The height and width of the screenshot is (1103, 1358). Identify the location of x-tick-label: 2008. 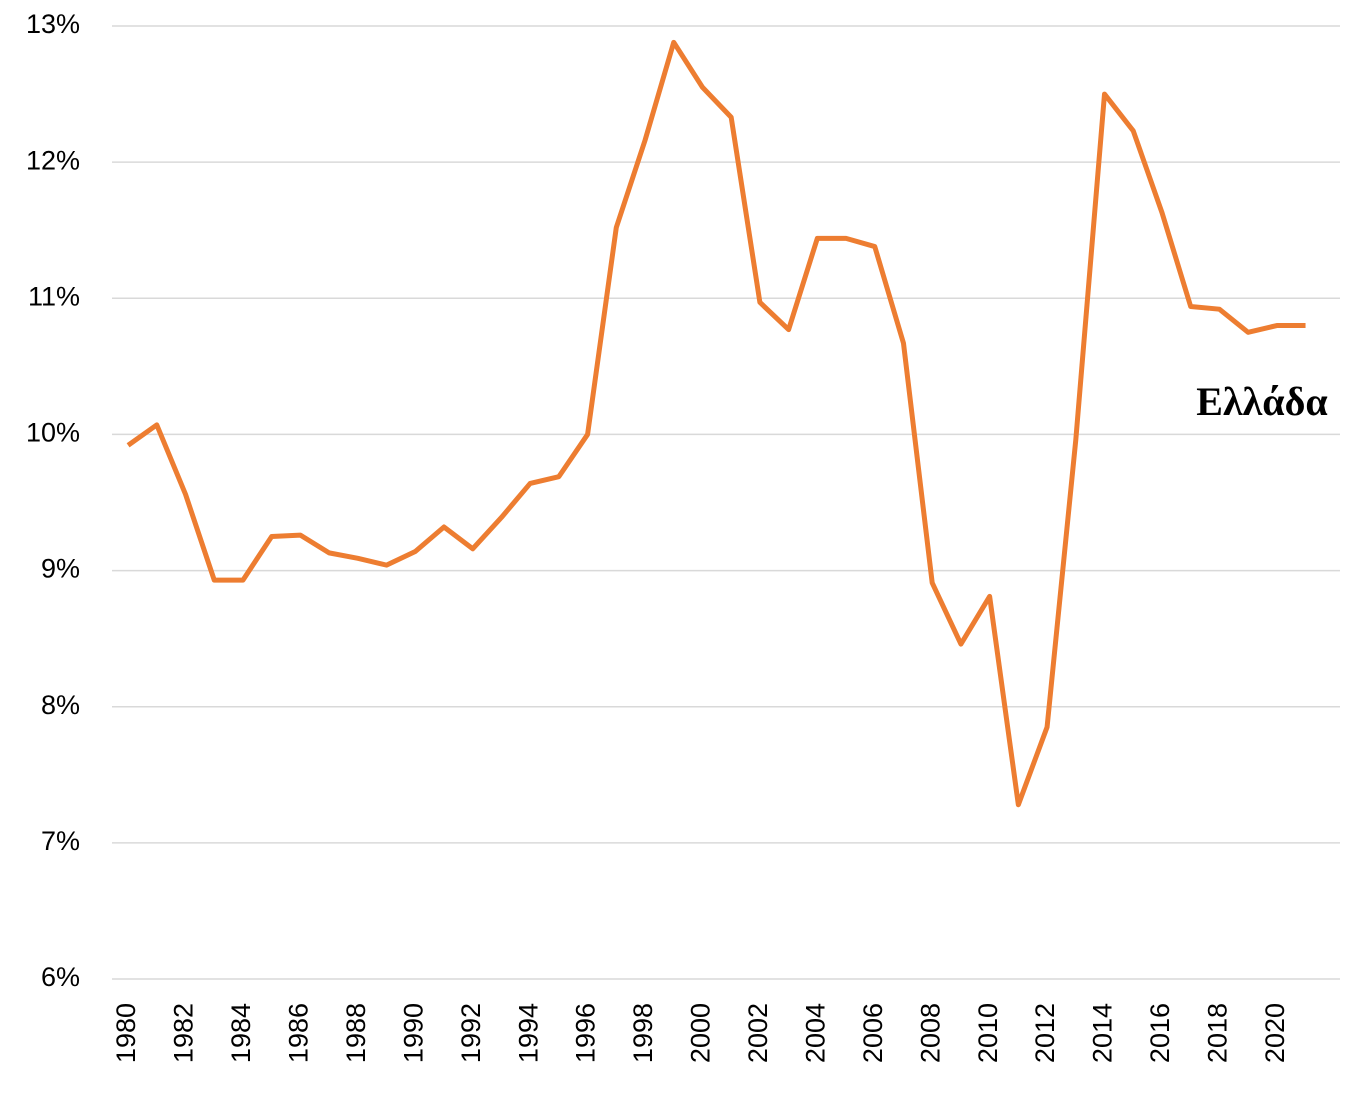
(930, 1033).